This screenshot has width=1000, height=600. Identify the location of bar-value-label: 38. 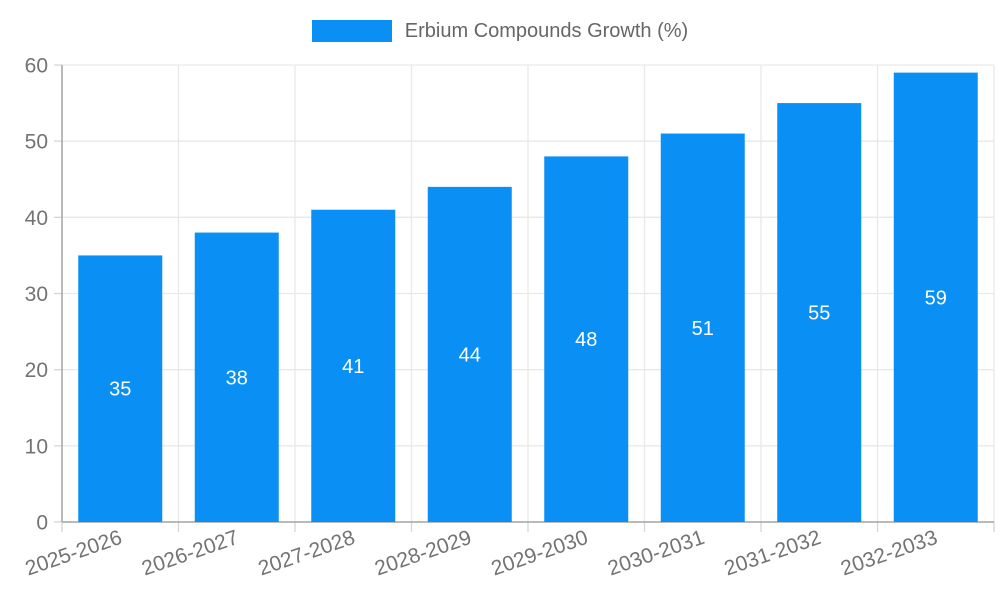
(237, 378).